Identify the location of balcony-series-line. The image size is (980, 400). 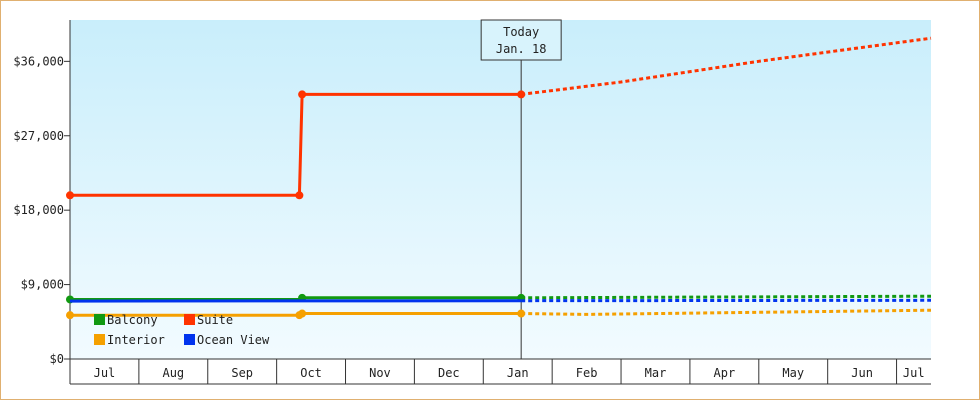
(296, 298).